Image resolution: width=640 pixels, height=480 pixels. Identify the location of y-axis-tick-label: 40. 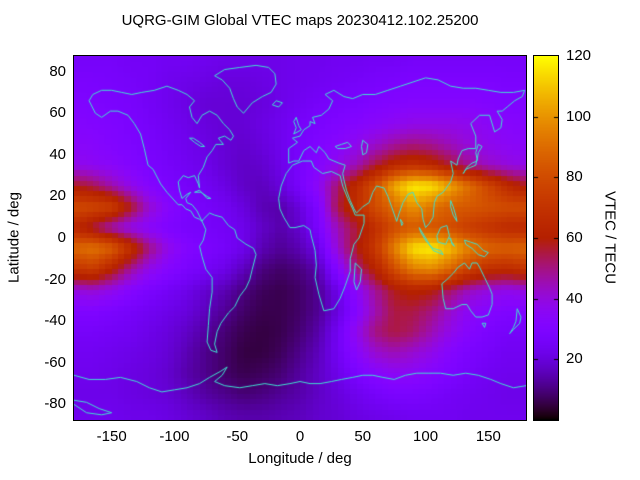
(57, 154).